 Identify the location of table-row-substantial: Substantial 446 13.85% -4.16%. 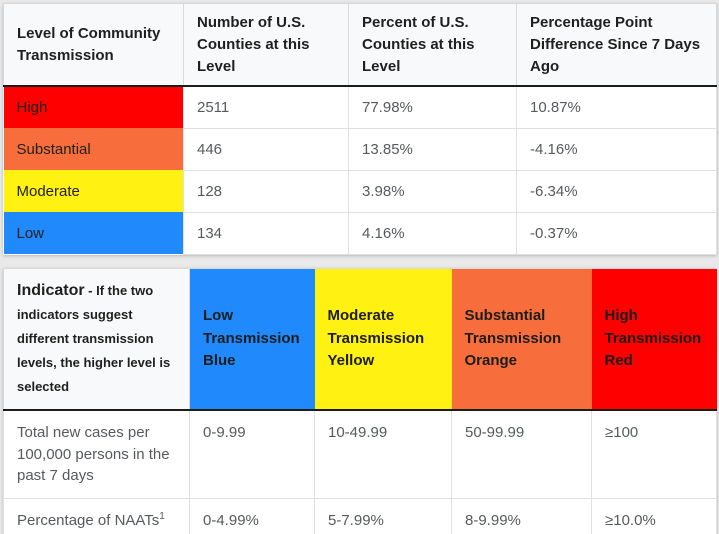
(360, 149).